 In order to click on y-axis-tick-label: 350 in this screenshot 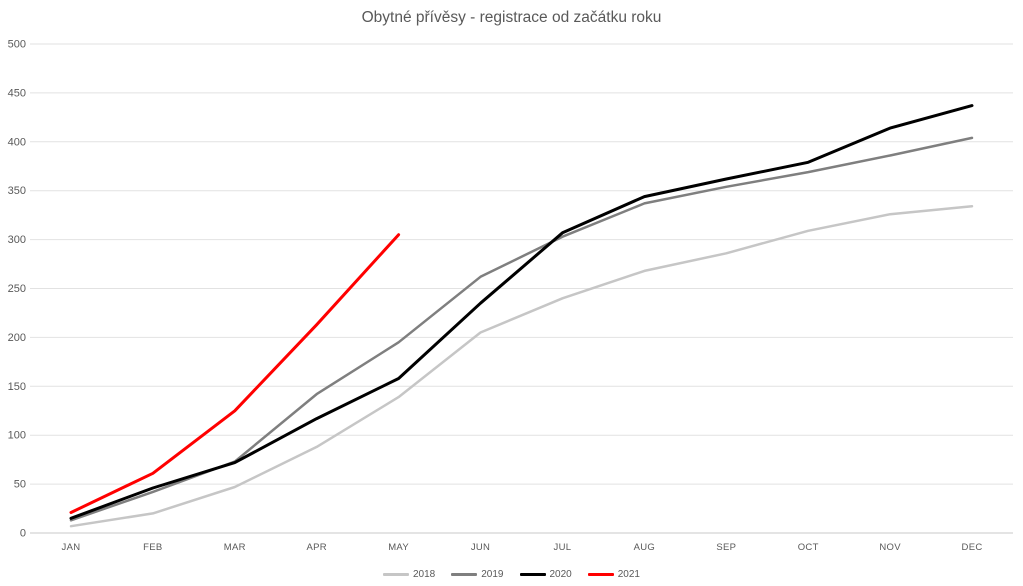, I will do `click(17, 191)`.